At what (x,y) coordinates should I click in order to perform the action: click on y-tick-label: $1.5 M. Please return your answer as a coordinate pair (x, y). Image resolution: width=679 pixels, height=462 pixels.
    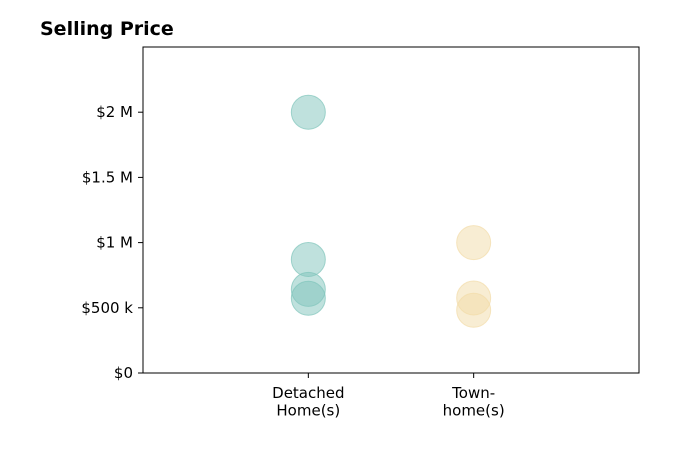
    Looking at the image, I should click on (107, 177).